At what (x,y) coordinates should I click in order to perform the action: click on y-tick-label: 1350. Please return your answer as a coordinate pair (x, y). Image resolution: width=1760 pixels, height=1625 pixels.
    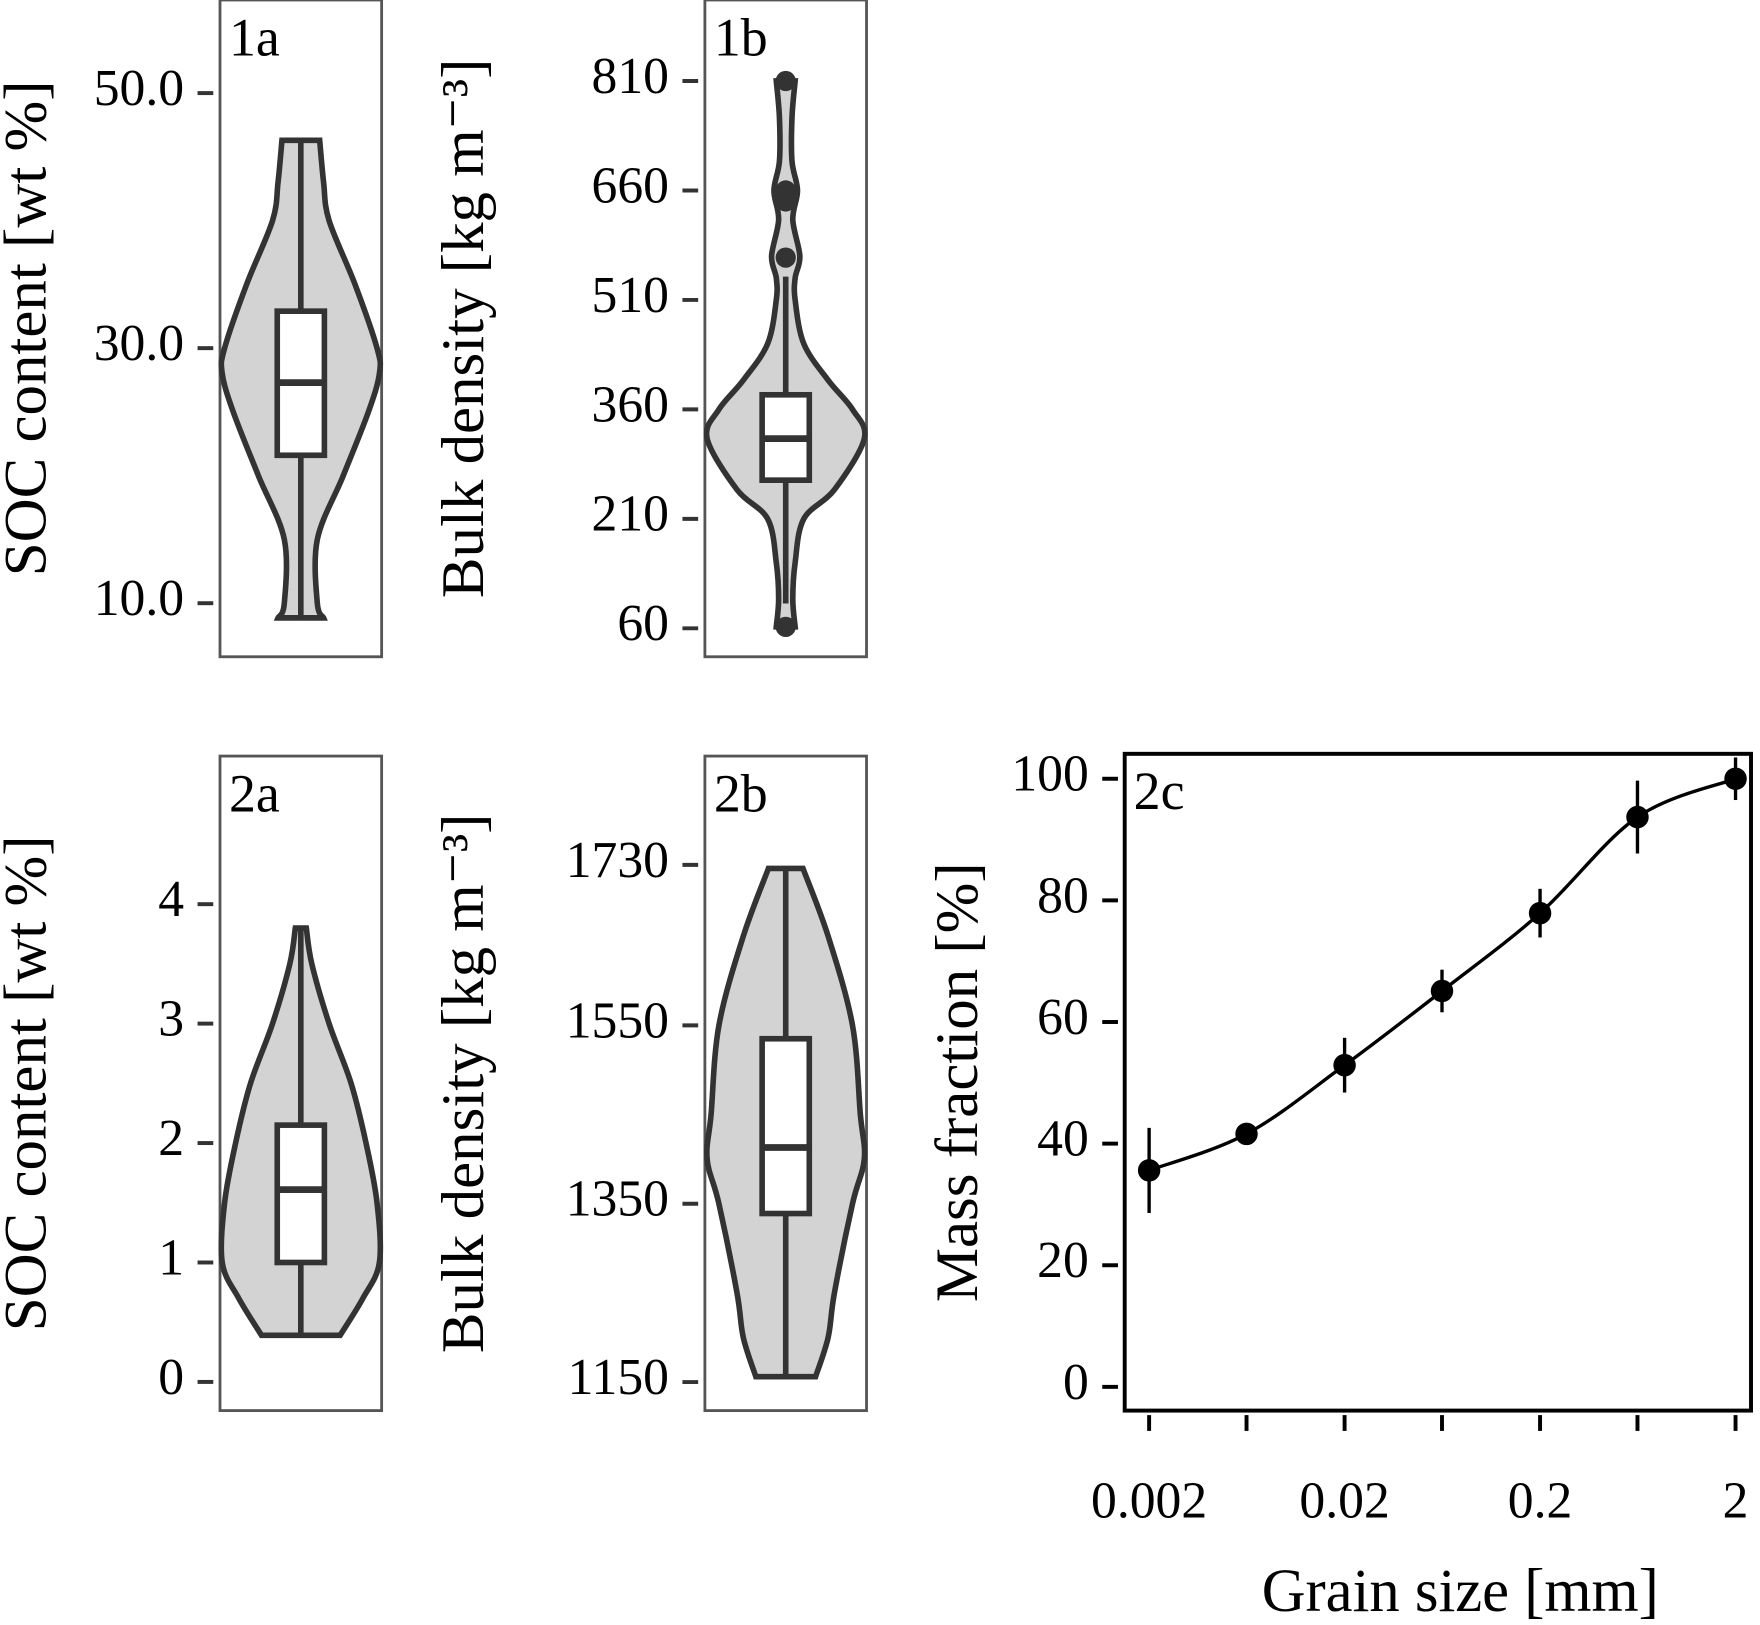
    Looking at the image, I should click on (617, 1199).